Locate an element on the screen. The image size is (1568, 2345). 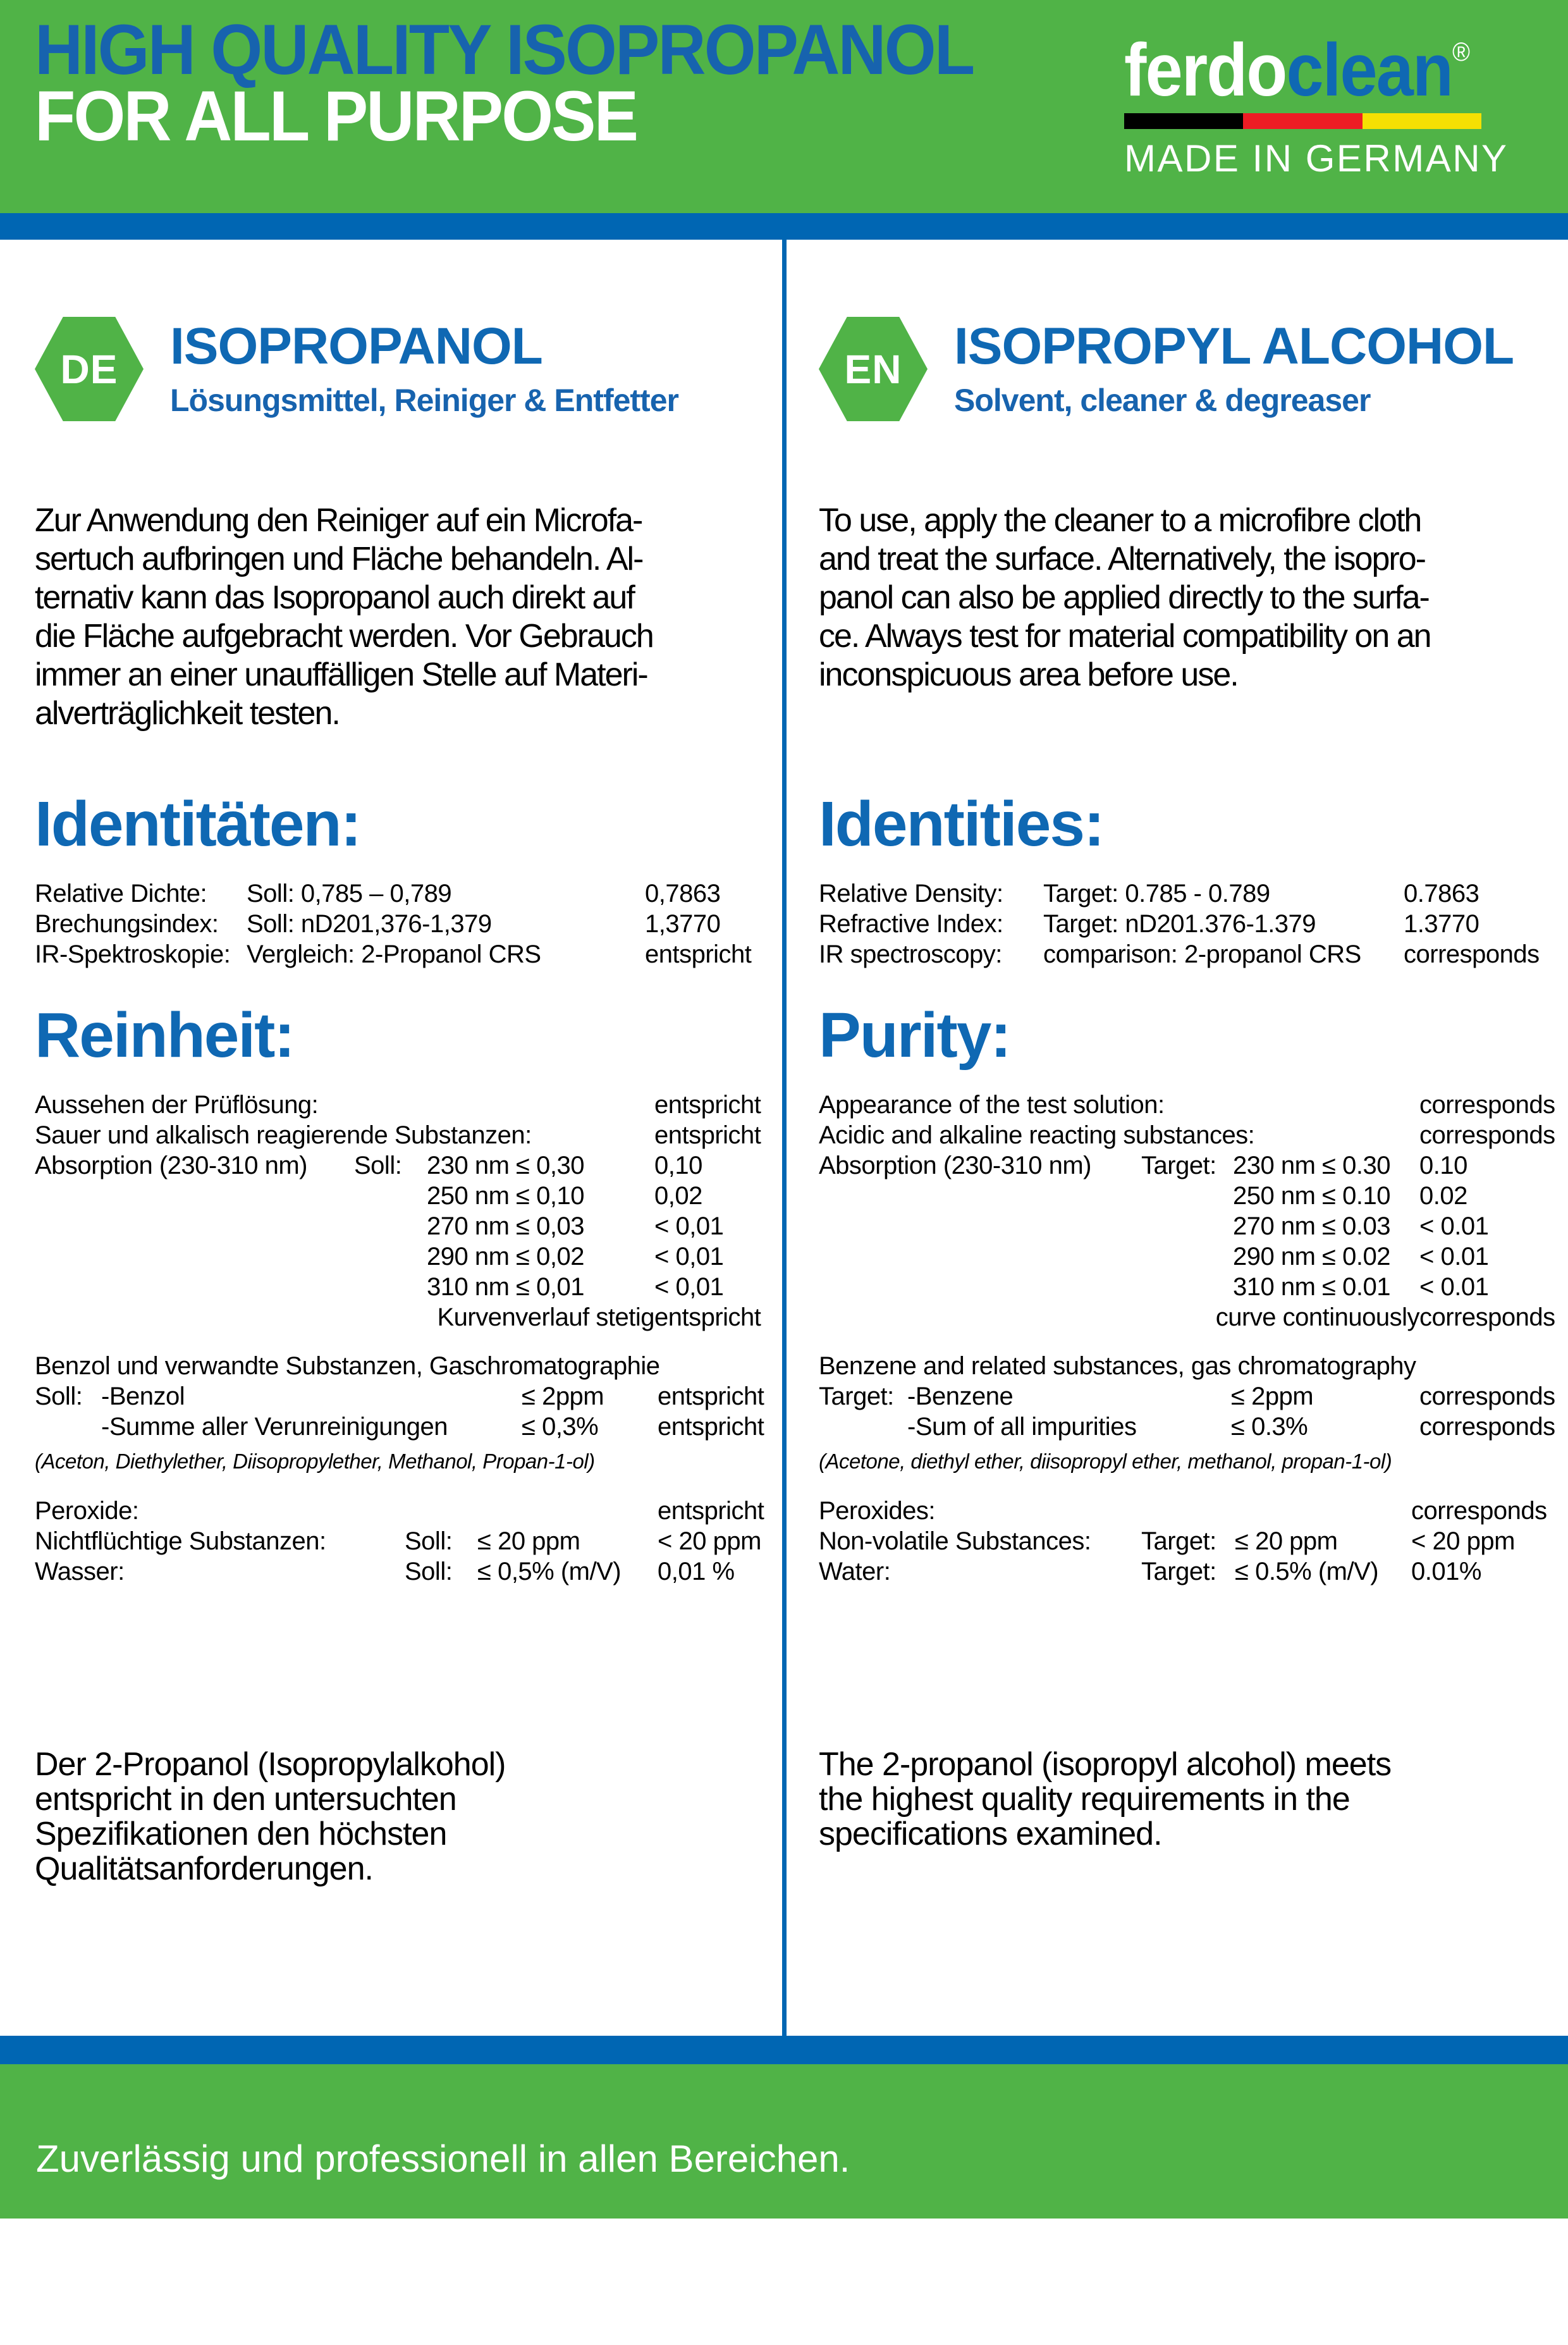
wavelength-spec: 230 nm ≤ 0,30 is located at coordinates (505, 1165).